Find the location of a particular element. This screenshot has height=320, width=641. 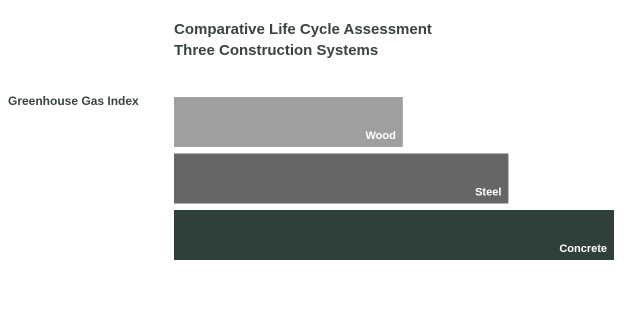

chart-subtitle: Three Construction Systems is located at coordinates (276, 50).